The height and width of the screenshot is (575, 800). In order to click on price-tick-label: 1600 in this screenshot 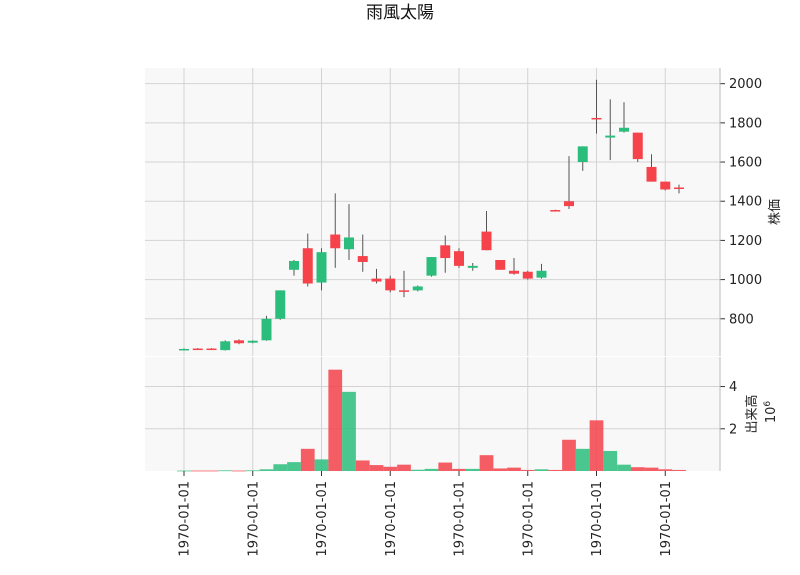, I will do `click(745, 163)`.